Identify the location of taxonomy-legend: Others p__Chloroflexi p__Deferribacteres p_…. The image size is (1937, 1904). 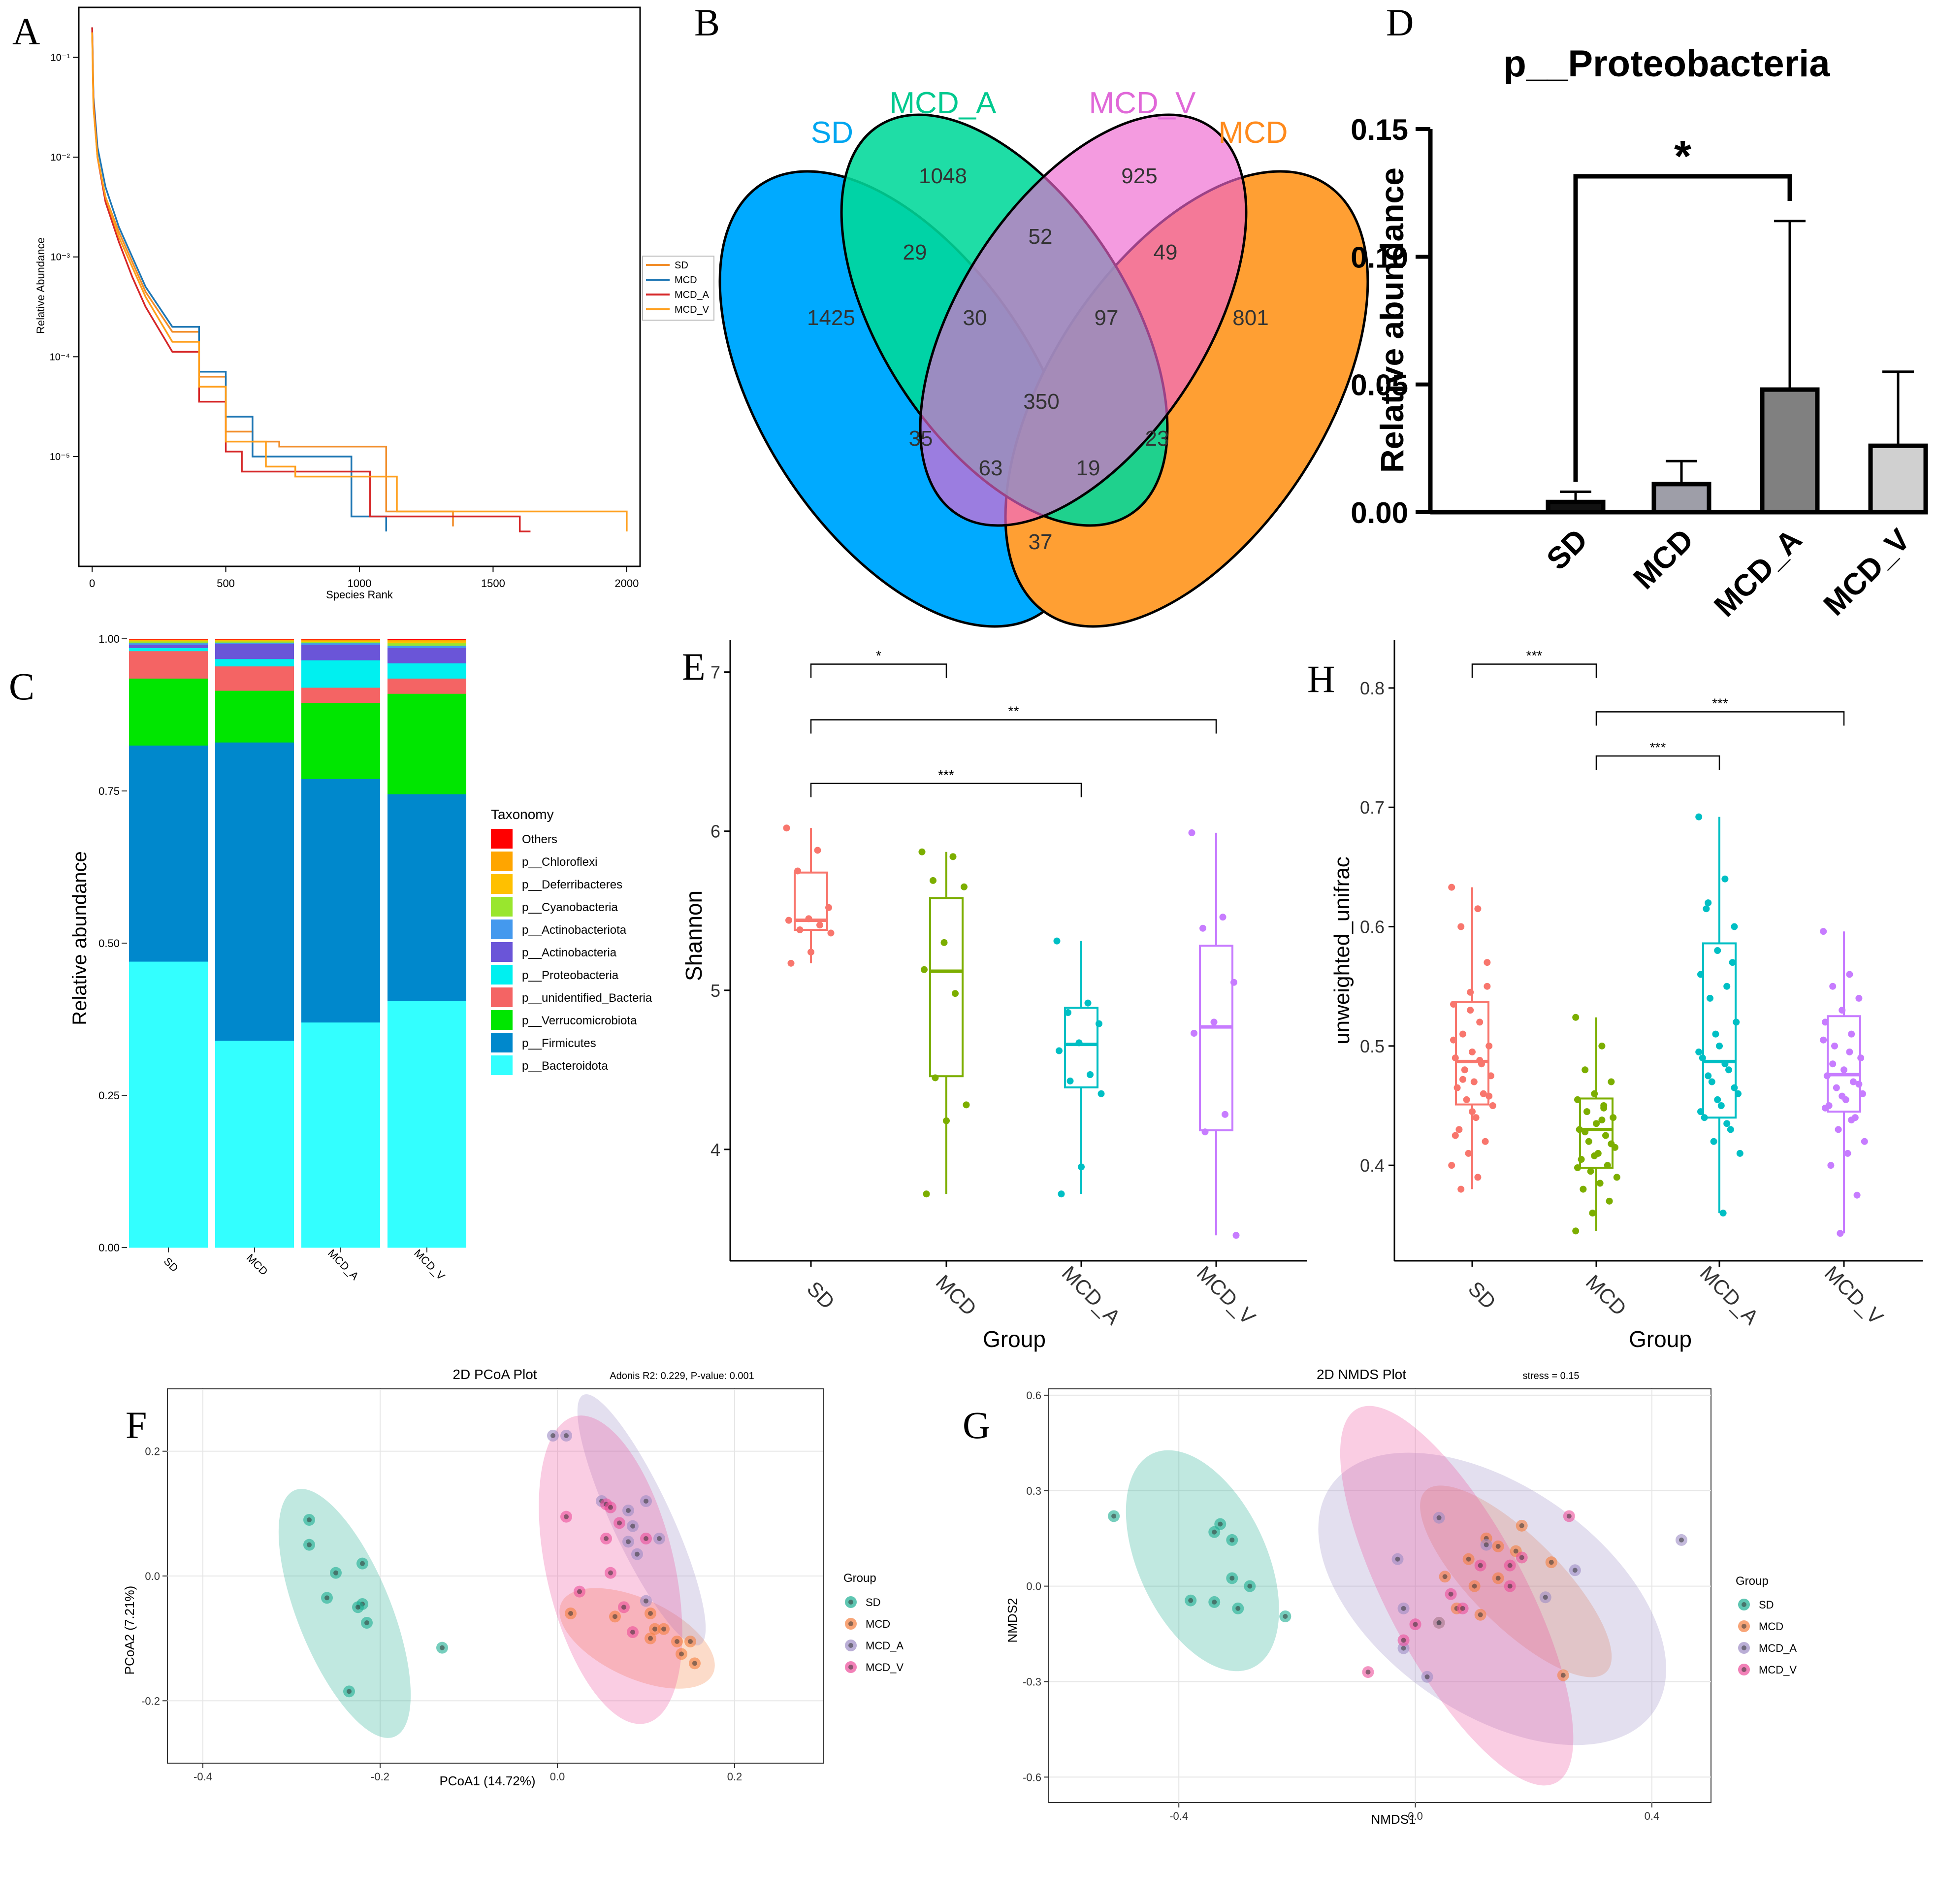
(571, 952).